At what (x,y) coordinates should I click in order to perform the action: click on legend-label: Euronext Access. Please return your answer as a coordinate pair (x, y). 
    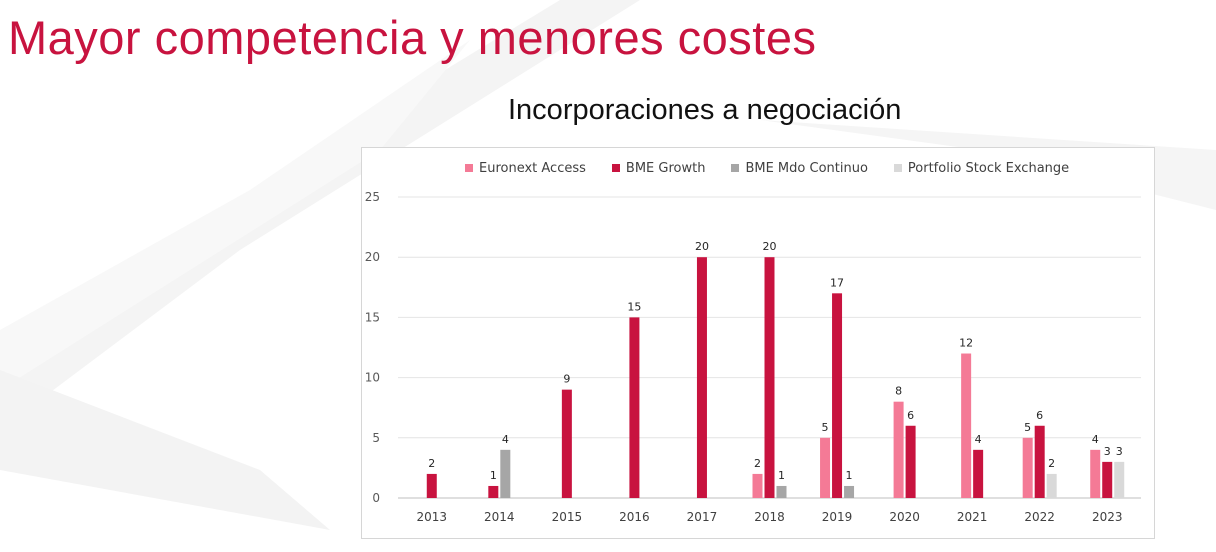
    Looking at the image, I should click on (532, 168).